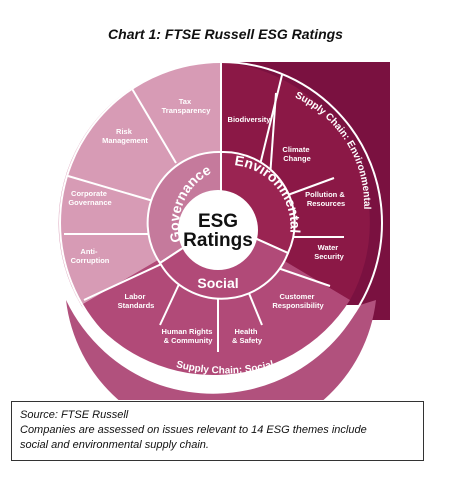 The height and width of the screenshot is (477, 451). Describe the element at coordinates (326, 199) in the screenshot. I see `theme-pollution-resources: Pollution & Resources` at that location.